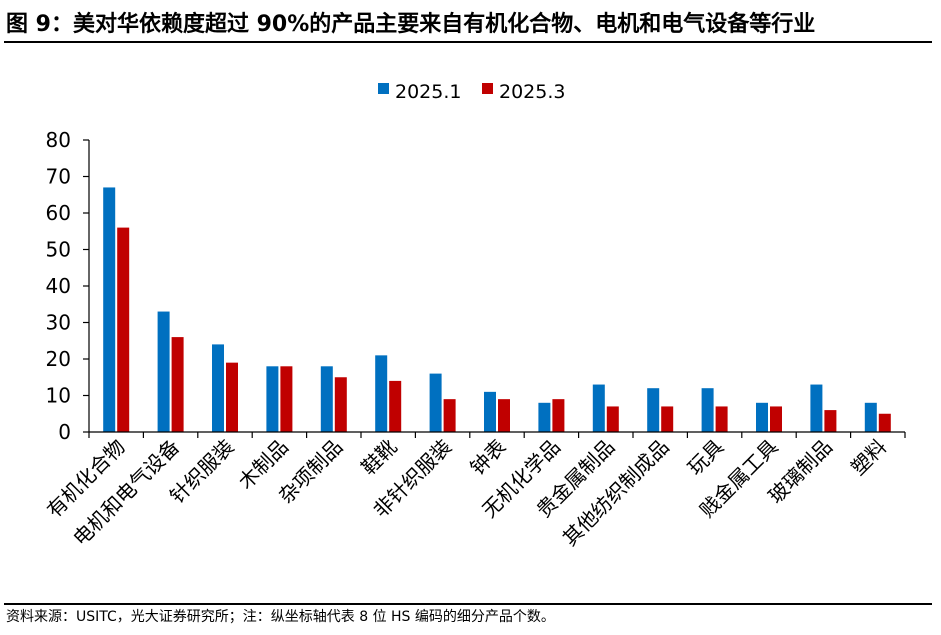 This screenshot has width=941, height=635. Describe the element at coordinates (381, 393) in the screenshot. I see `bar-2025.1-鞋靴` at that location.